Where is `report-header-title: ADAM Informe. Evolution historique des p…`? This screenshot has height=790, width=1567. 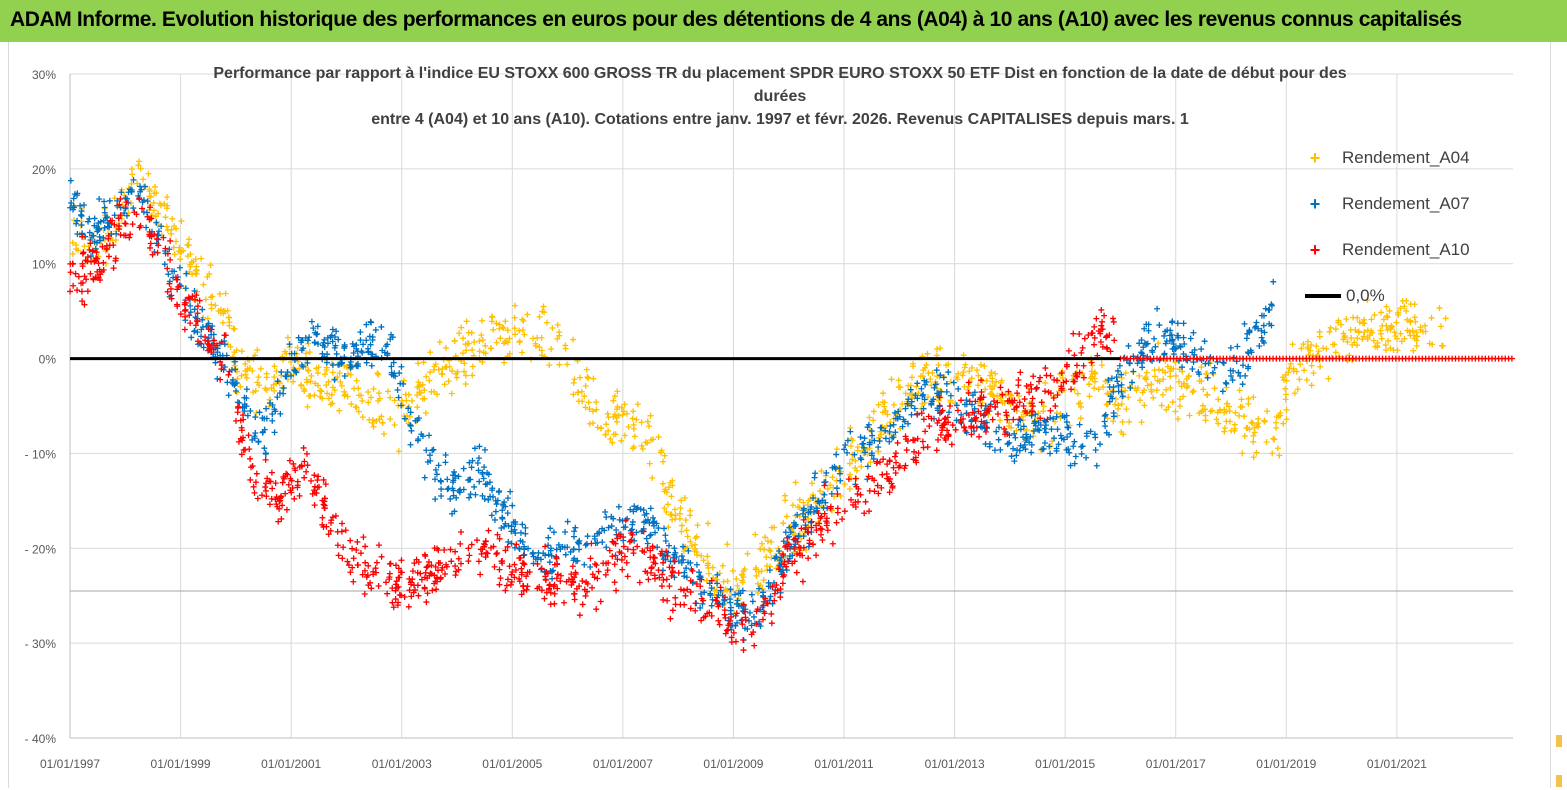
report-header-title: ADAM Informe. Evolution historique des p… is located at coordinates (736, 19).